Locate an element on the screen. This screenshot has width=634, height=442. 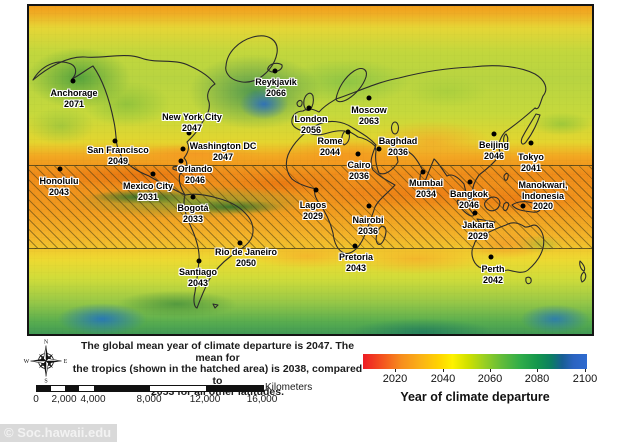
city-label-line: 2046 is located at coordinates (494, 155).